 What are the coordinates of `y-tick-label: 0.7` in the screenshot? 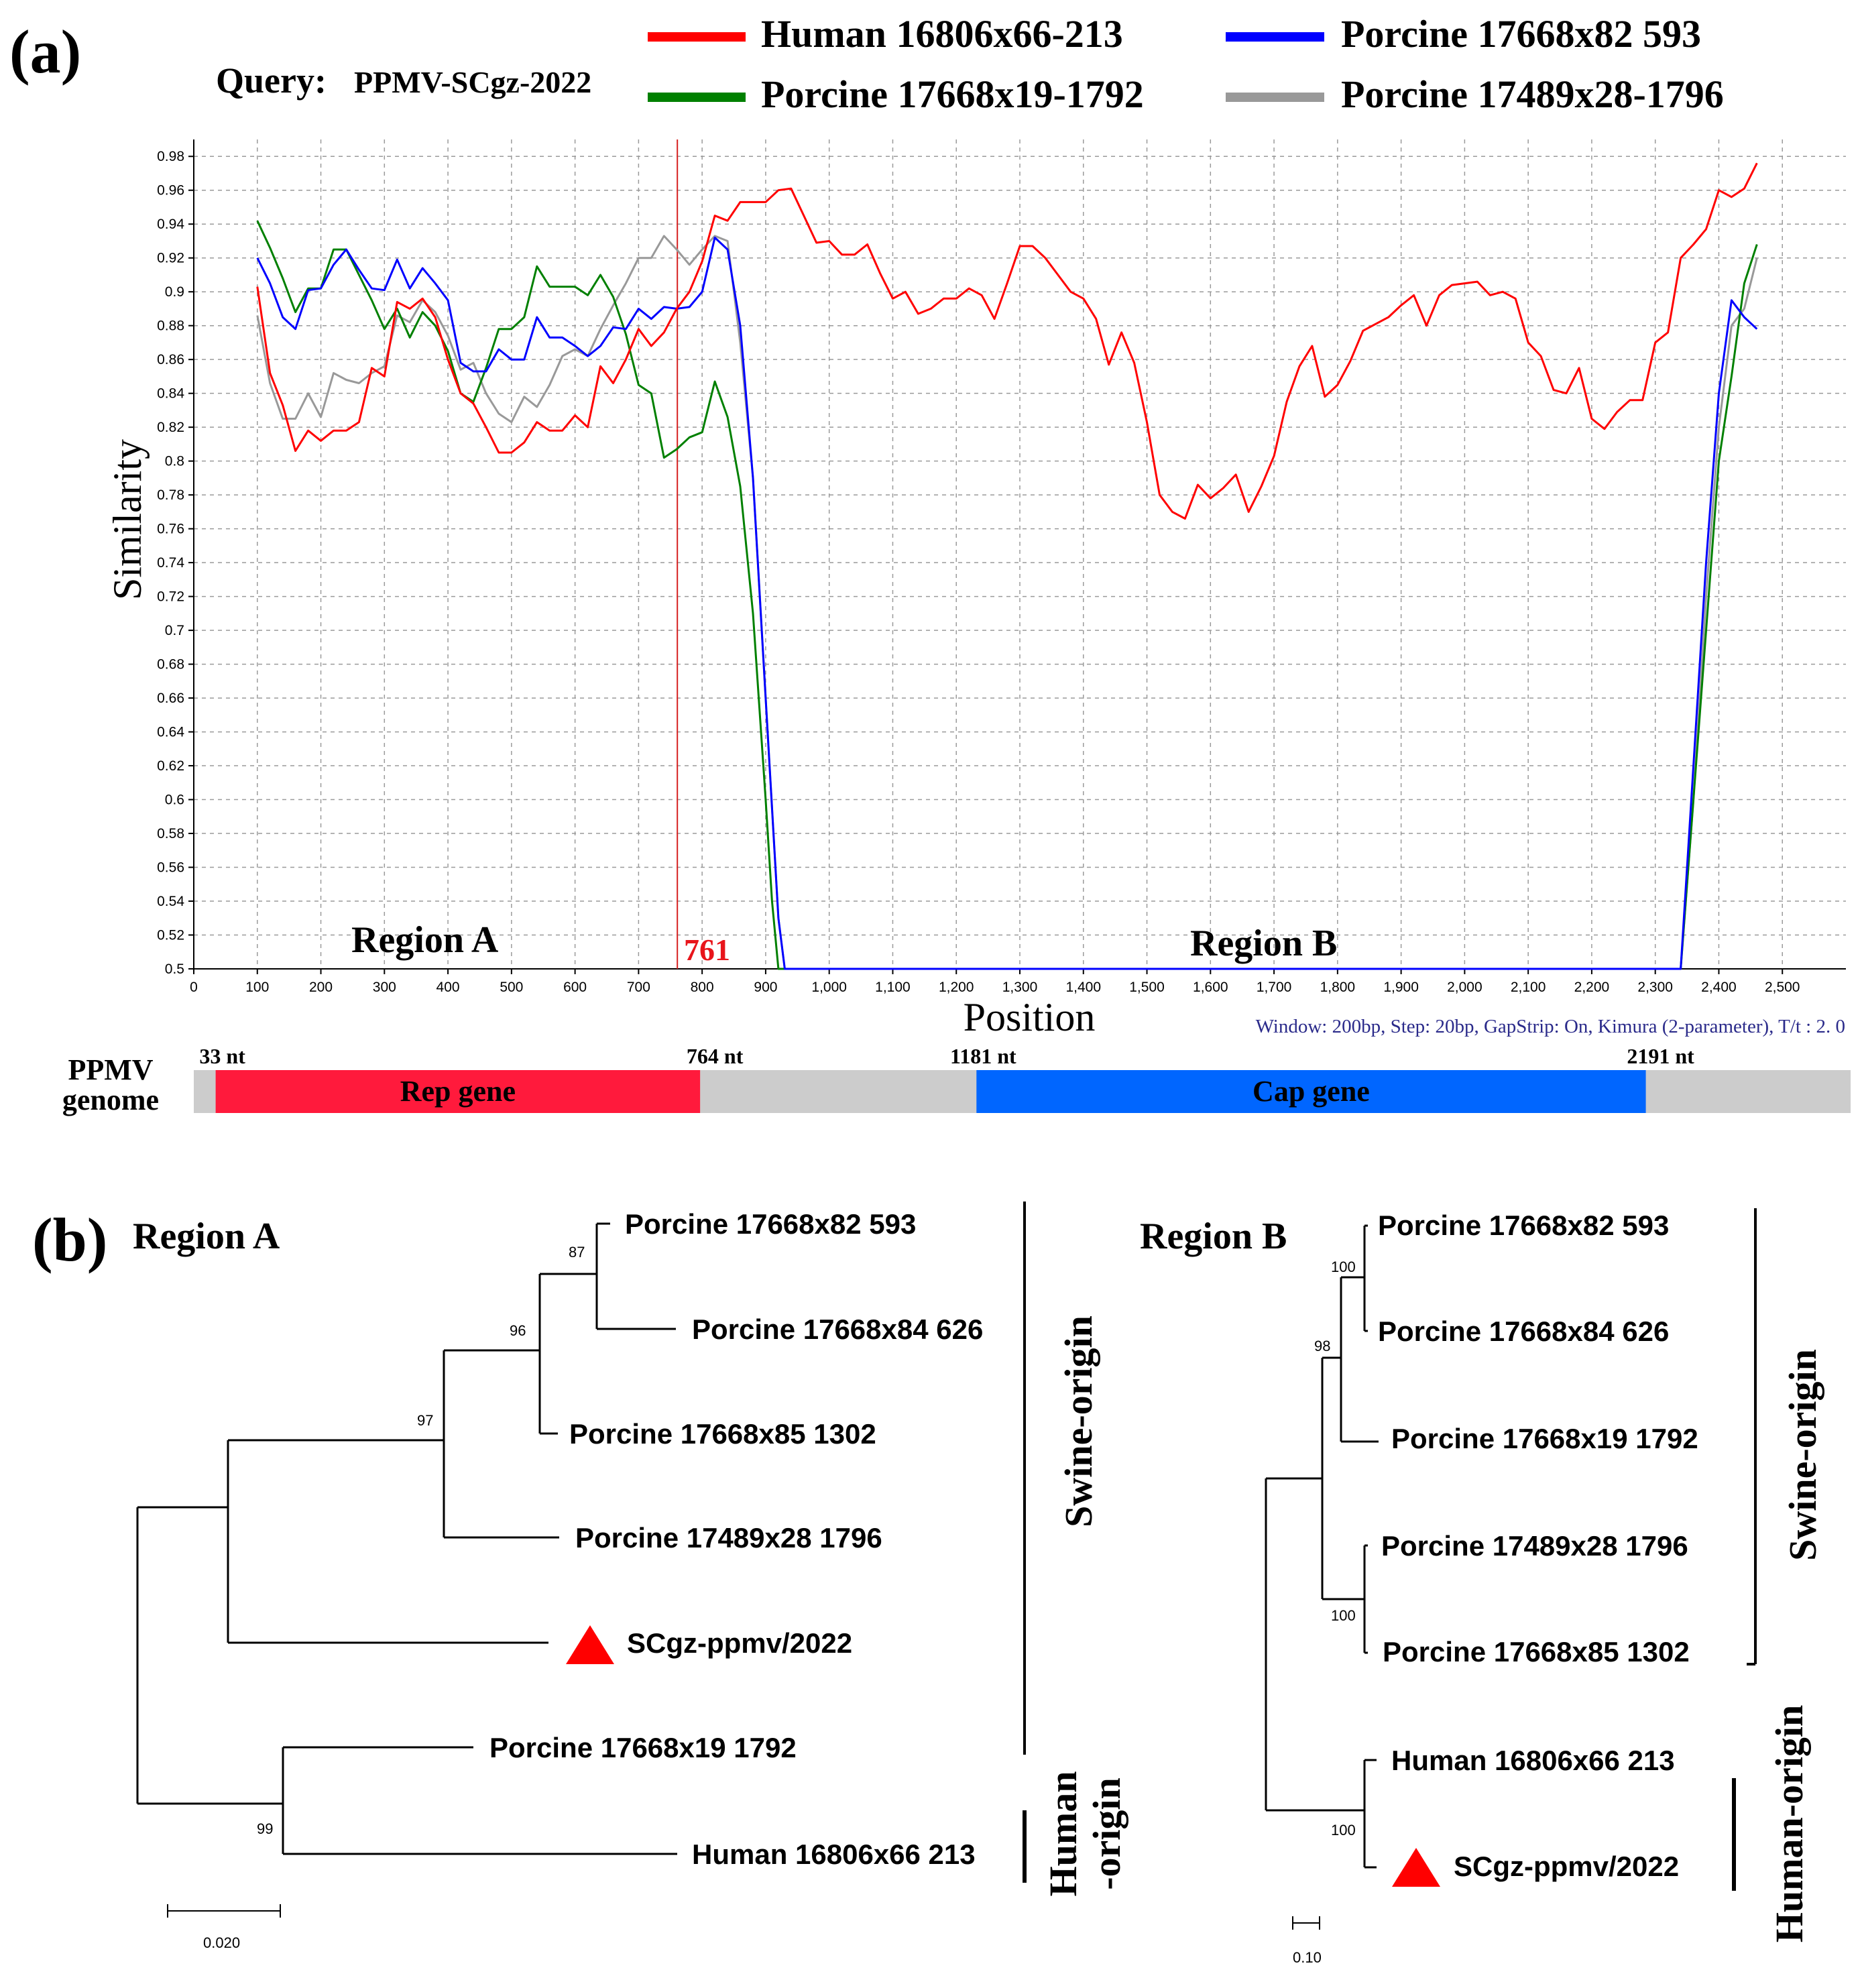 It's located at (174, 631).